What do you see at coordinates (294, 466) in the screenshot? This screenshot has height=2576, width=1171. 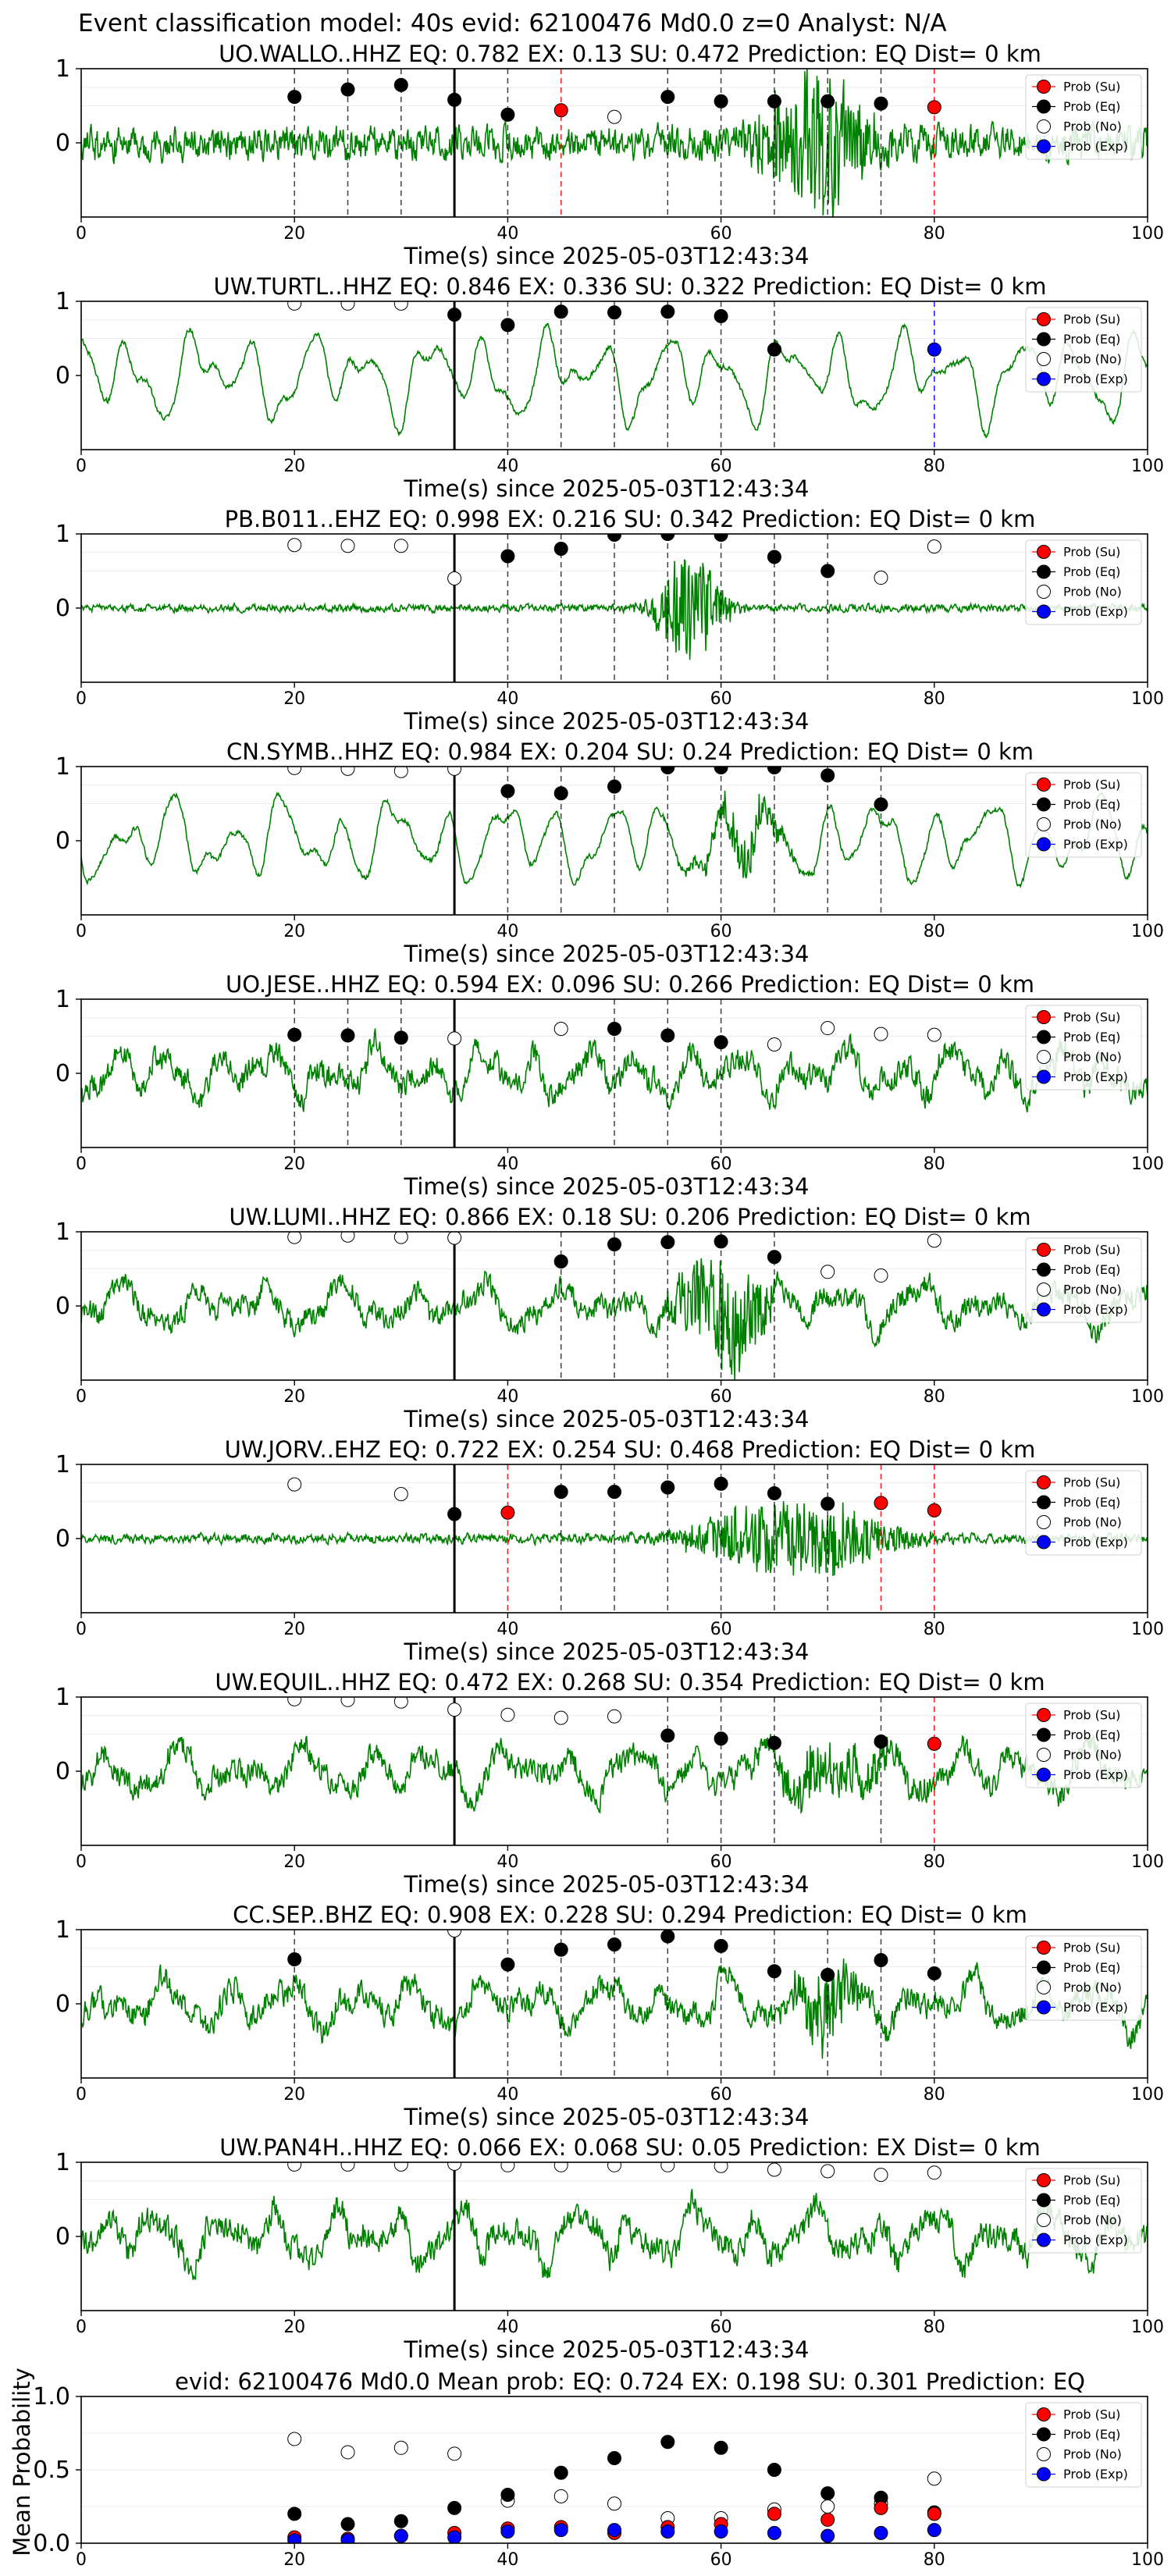 I see `x-tick-label: 20` at bounding box center [294, 466].